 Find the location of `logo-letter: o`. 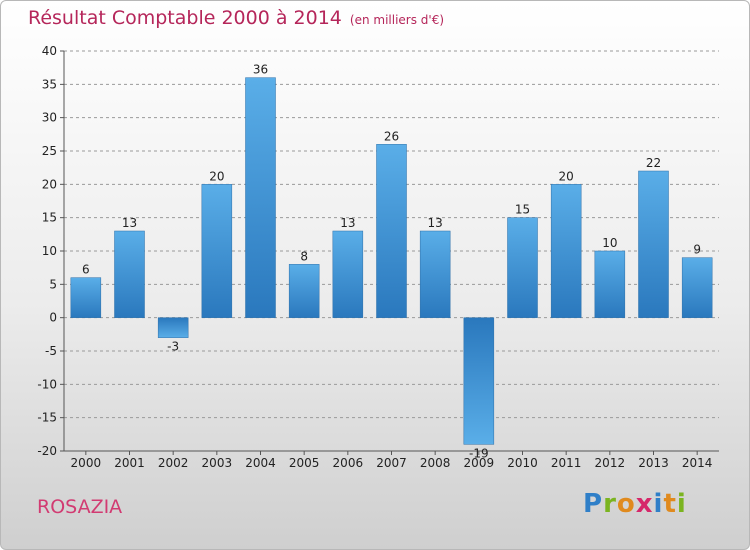

logo-letter: o is located at coordinates (626, 504).